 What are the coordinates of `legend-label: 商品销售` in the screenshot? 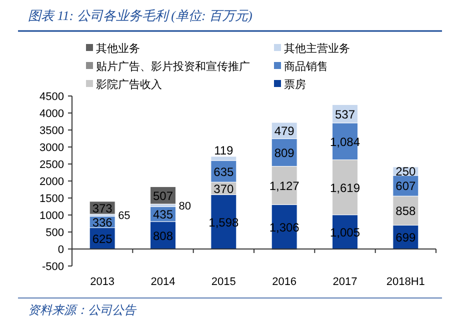 It's located at (306, 66).